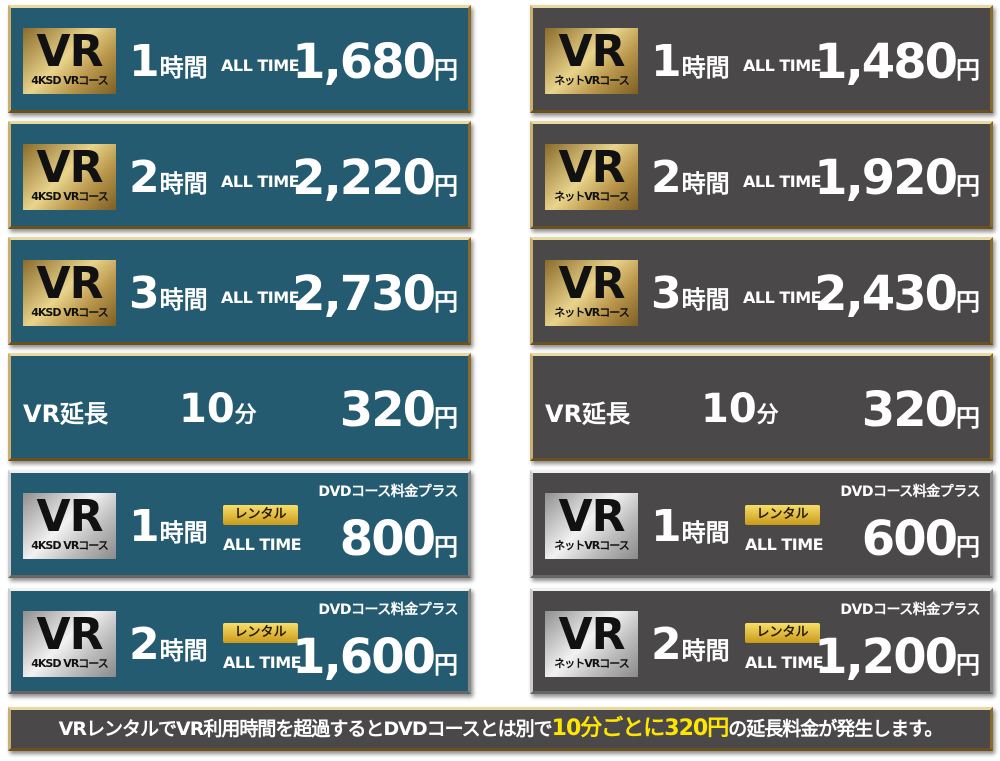 The height and width of the screenshot is (761, 1000). I want to click on price: 2,220円, so click(375, 178).